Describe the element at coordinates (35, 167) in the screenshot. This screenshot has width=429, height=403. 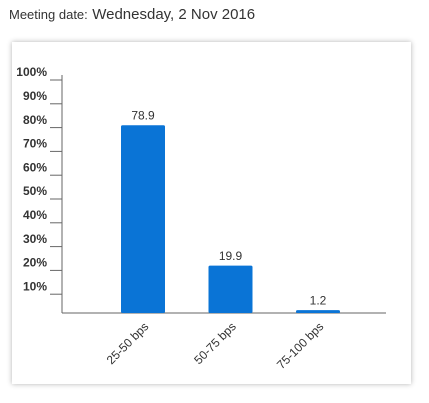
I see `y-tick-label: 60%` at that location.